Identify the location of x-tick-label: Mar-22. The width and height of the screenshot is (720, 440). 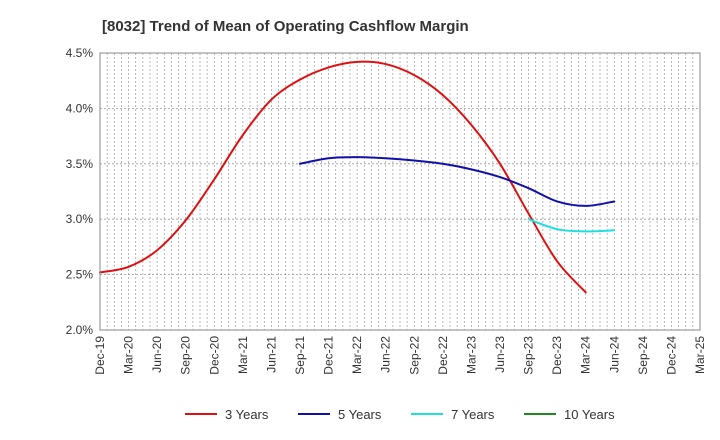
(357, 355).